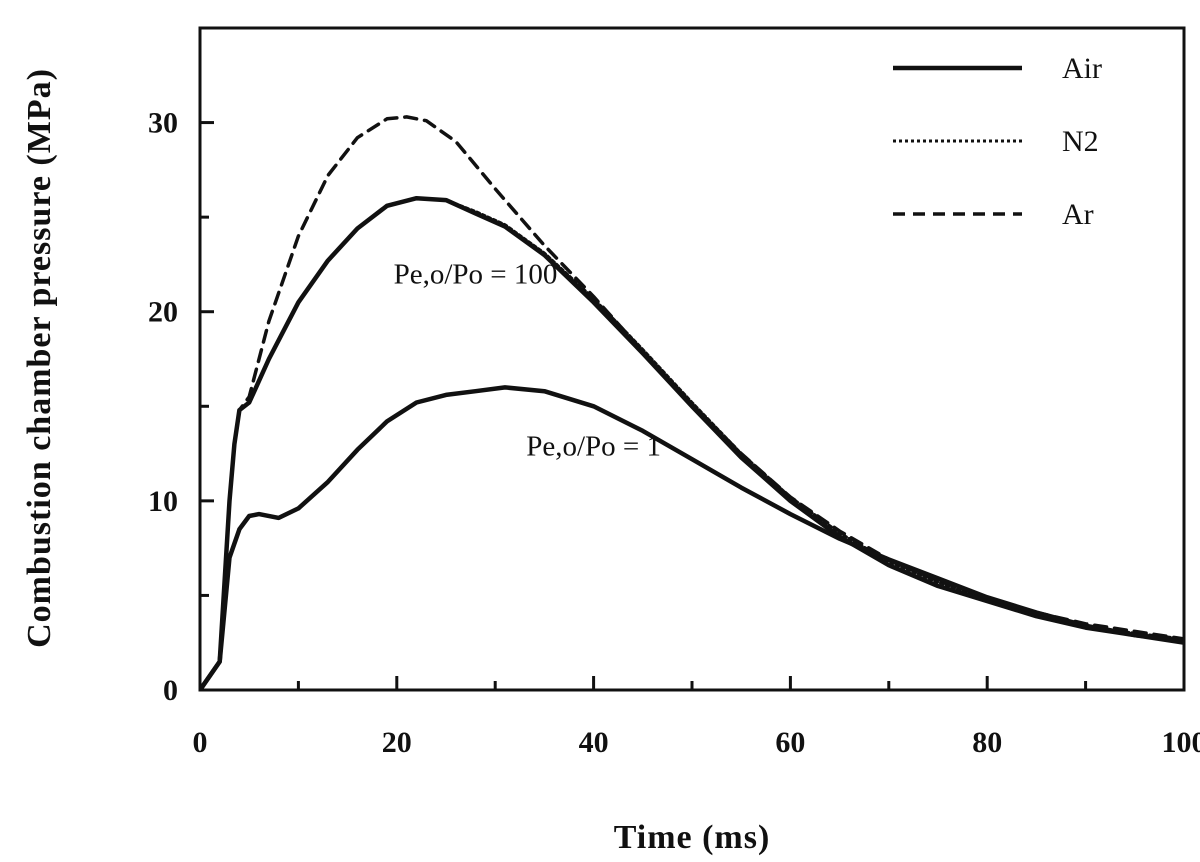 The height and width of the screenshot is (862, 1200). What do you see at coordinates (476, 274) in the screenshot?
I see `annotation-pe-o-po-100: Pe,o/Po = 100` at bounding box center [476, 274].